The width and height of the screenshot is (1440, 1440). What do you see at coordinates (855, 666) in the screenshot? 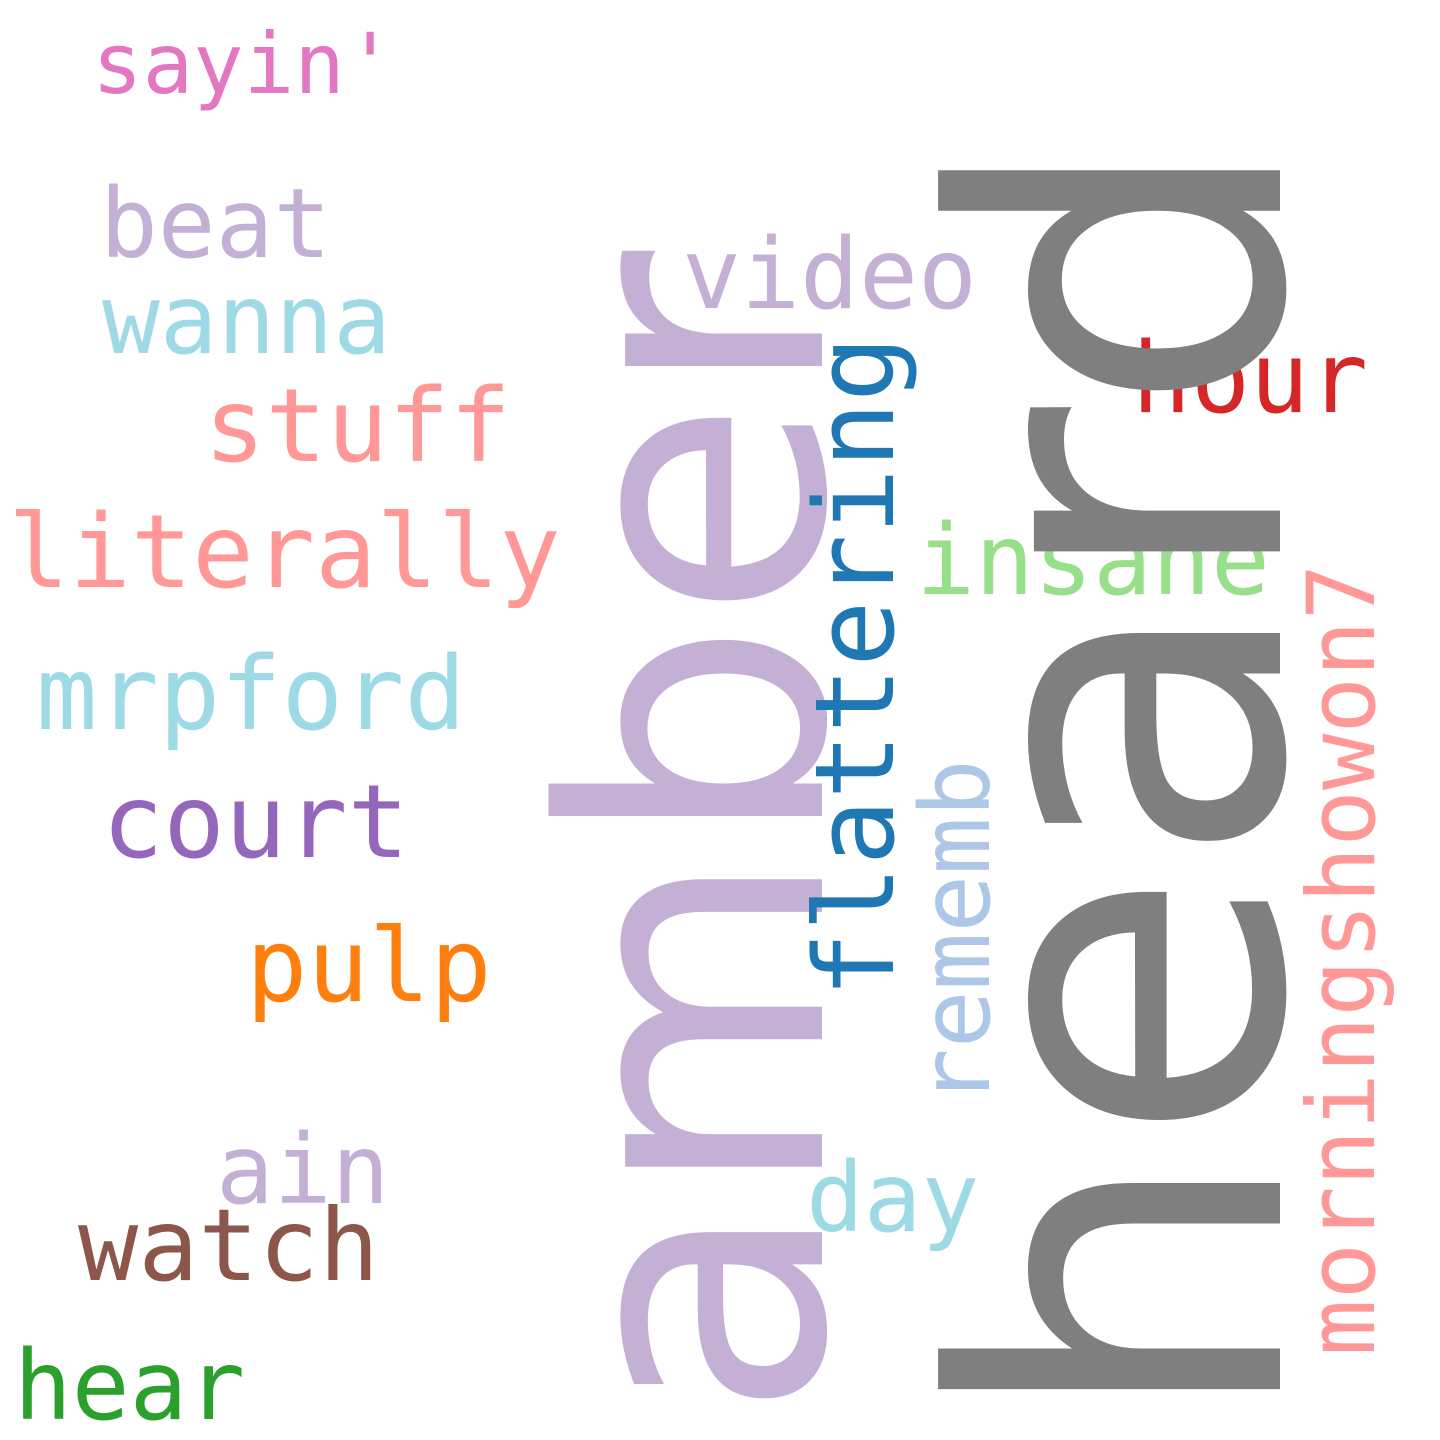
I see `word-flattering: flattering` at bounding box center [855, 666].